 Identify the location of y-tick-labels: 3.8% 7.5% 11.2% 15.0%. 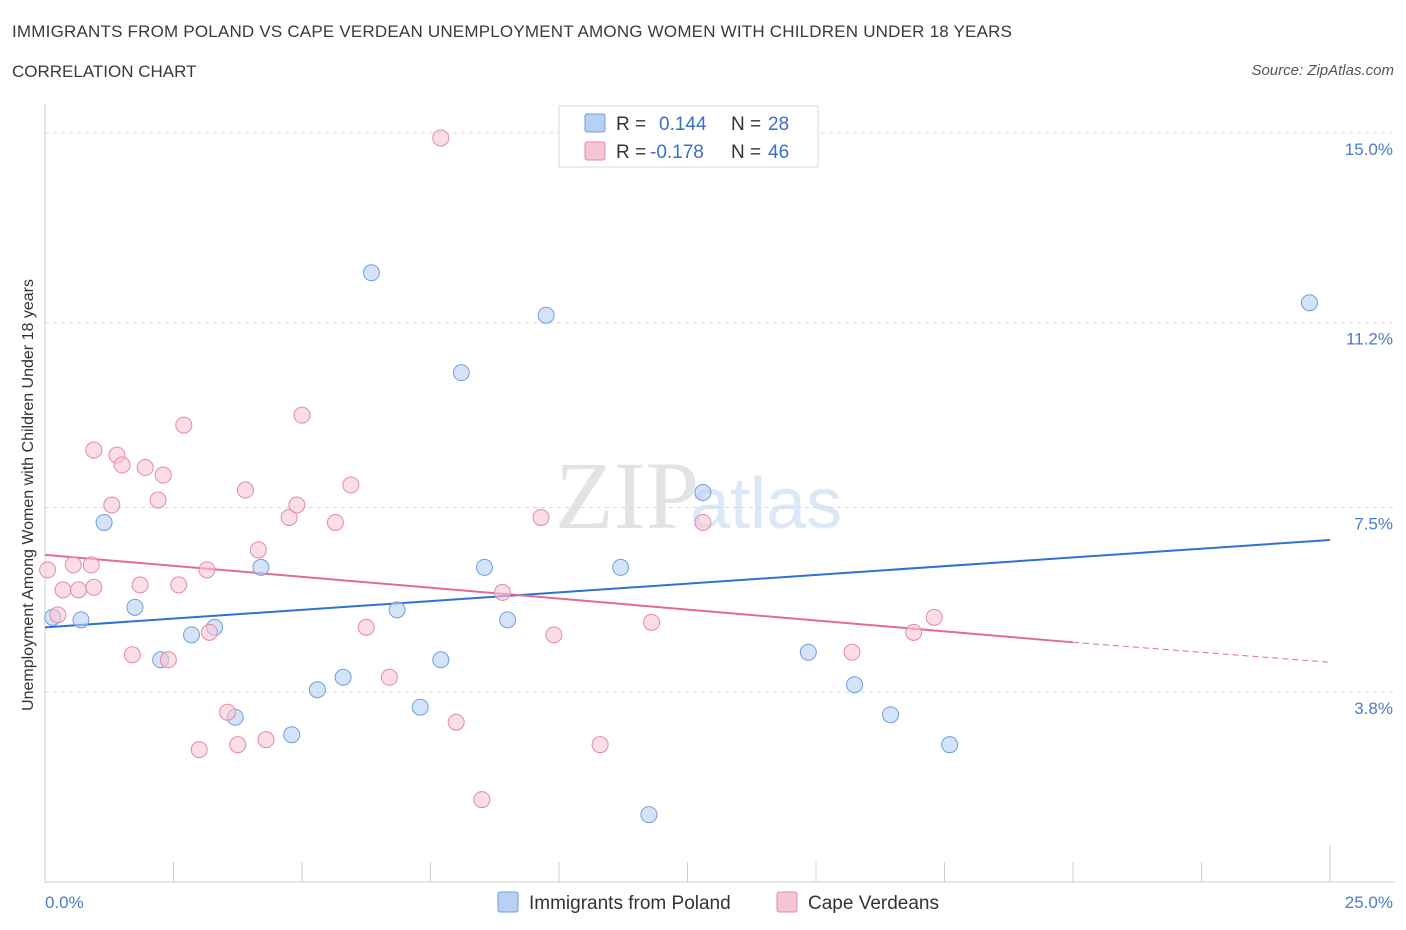
(1369, 429).